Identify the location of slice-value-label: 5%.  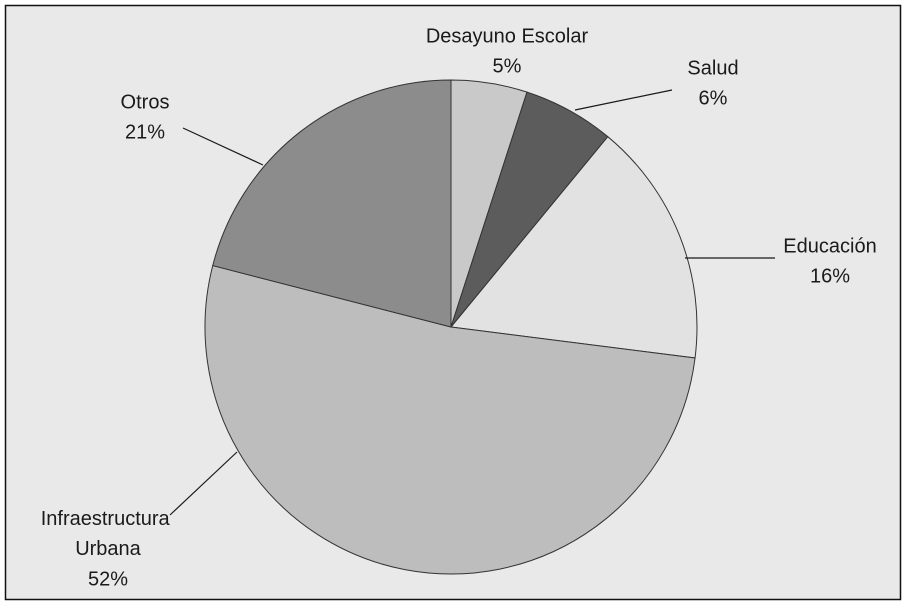
(507, 66).